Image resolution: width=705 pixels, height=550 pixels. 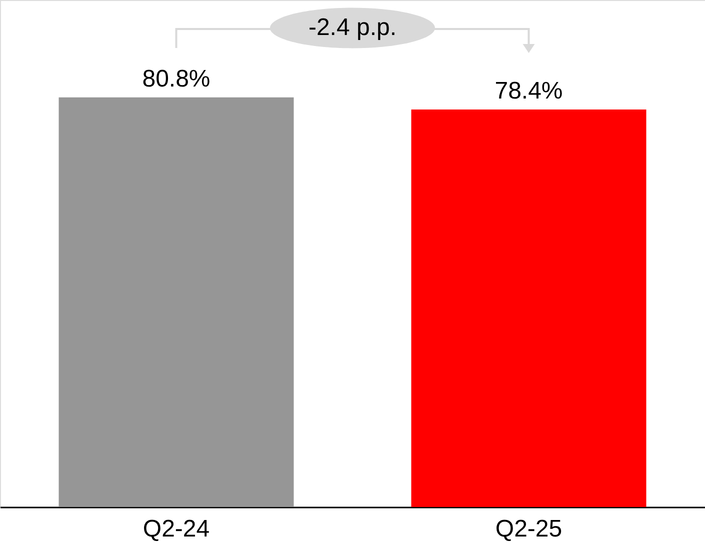 What do you see at coordinates (176, 78) in the screenshot?
I see `data-label: 80.8%` at bounding box center [176, 78].